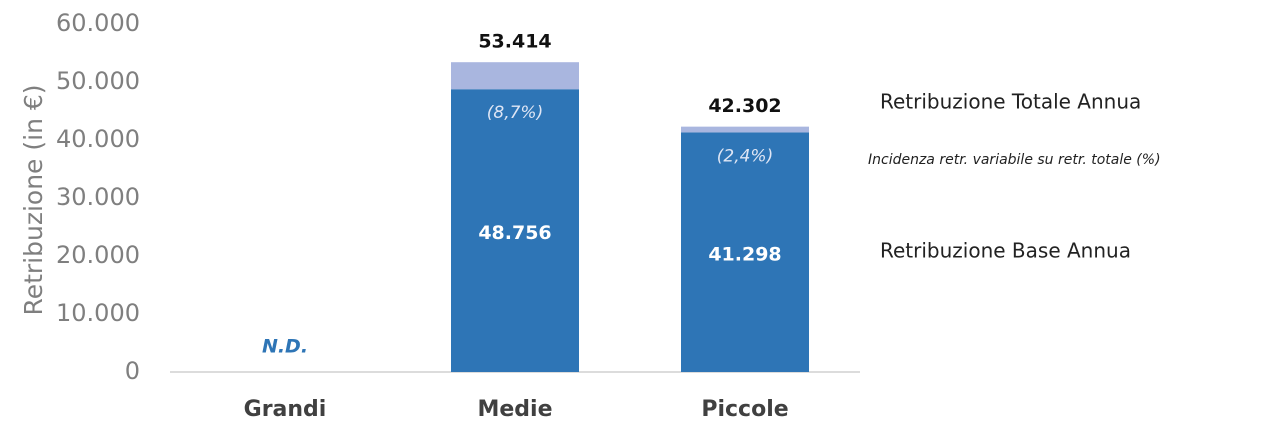 The width and height of the screenshot is (1273, 426). What do you see at coordinates (33, 199) in the screenshot?
I see `y-axis-label: Retribuzione (in €)` at bounding box center [33, 199].